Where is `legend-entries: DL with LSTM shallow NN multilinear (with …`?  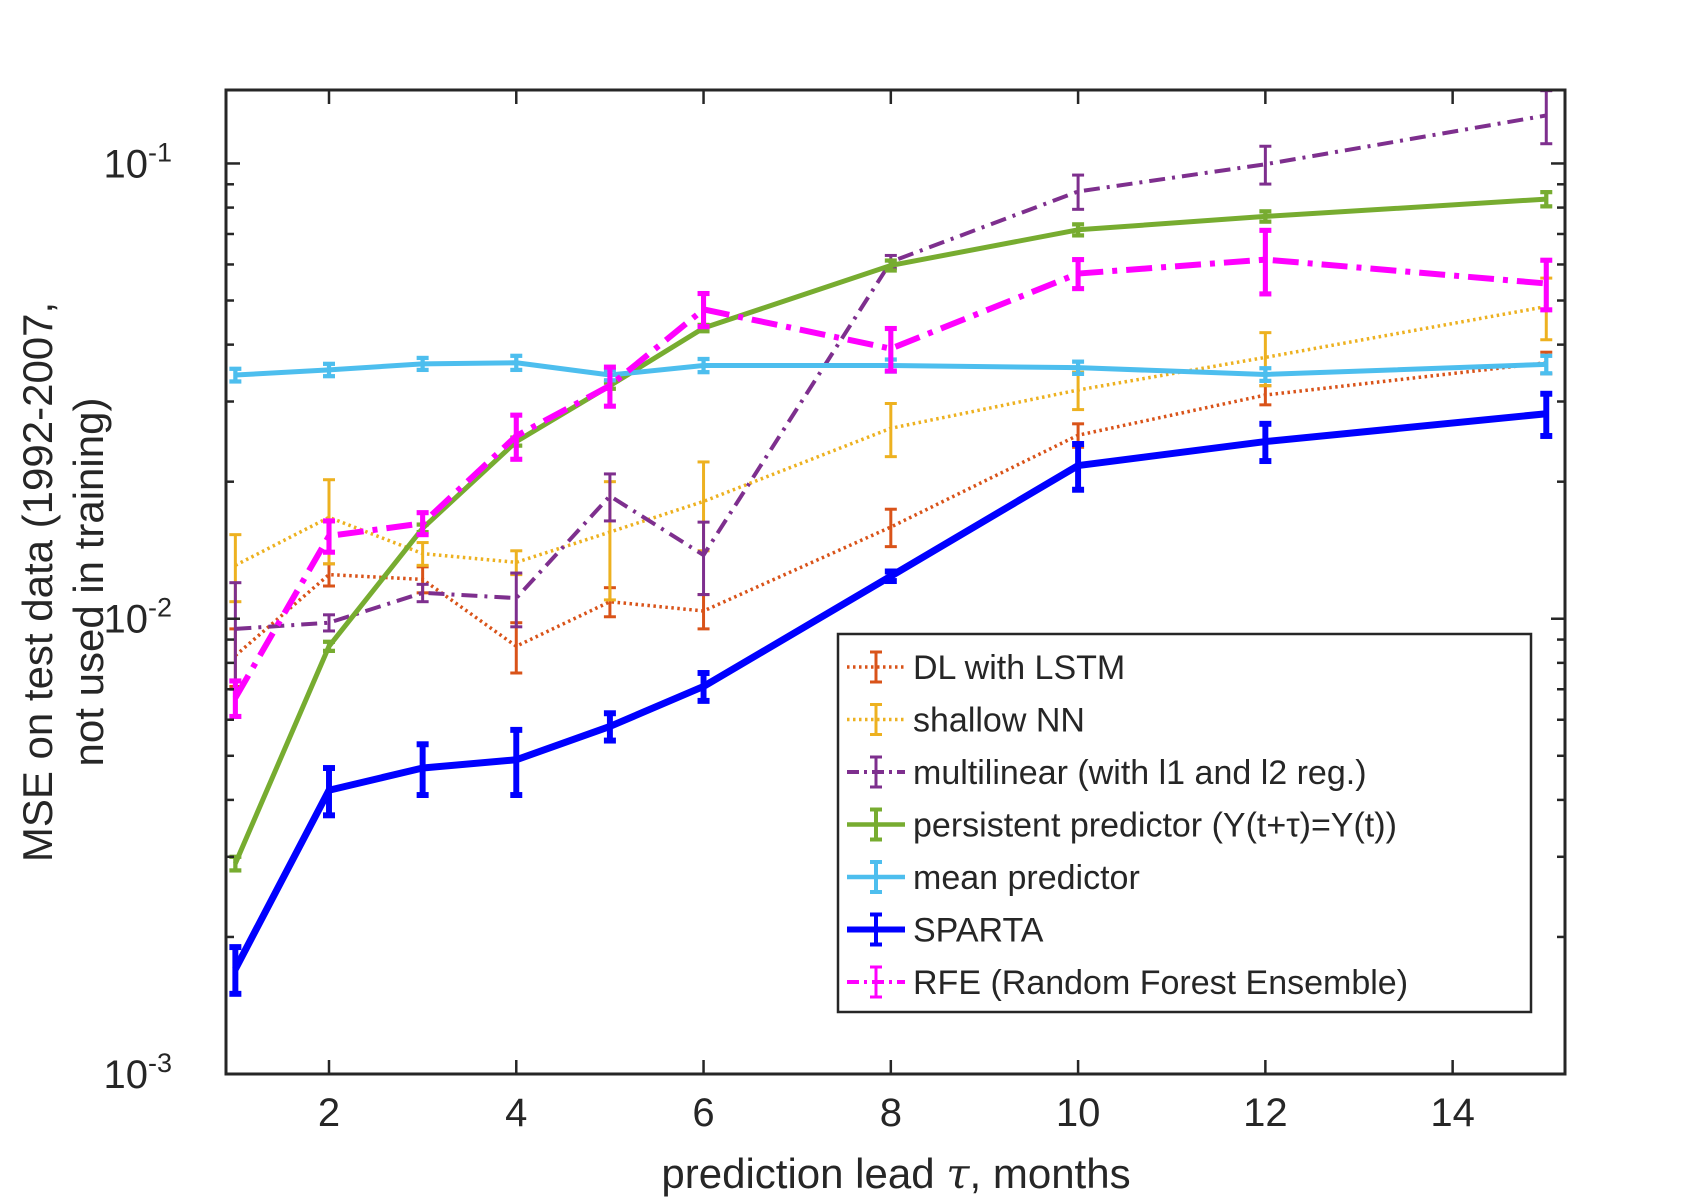 legend-entries: DL with LSTM shallow NN multilinear (with … is located at coordinates (1127, 825).